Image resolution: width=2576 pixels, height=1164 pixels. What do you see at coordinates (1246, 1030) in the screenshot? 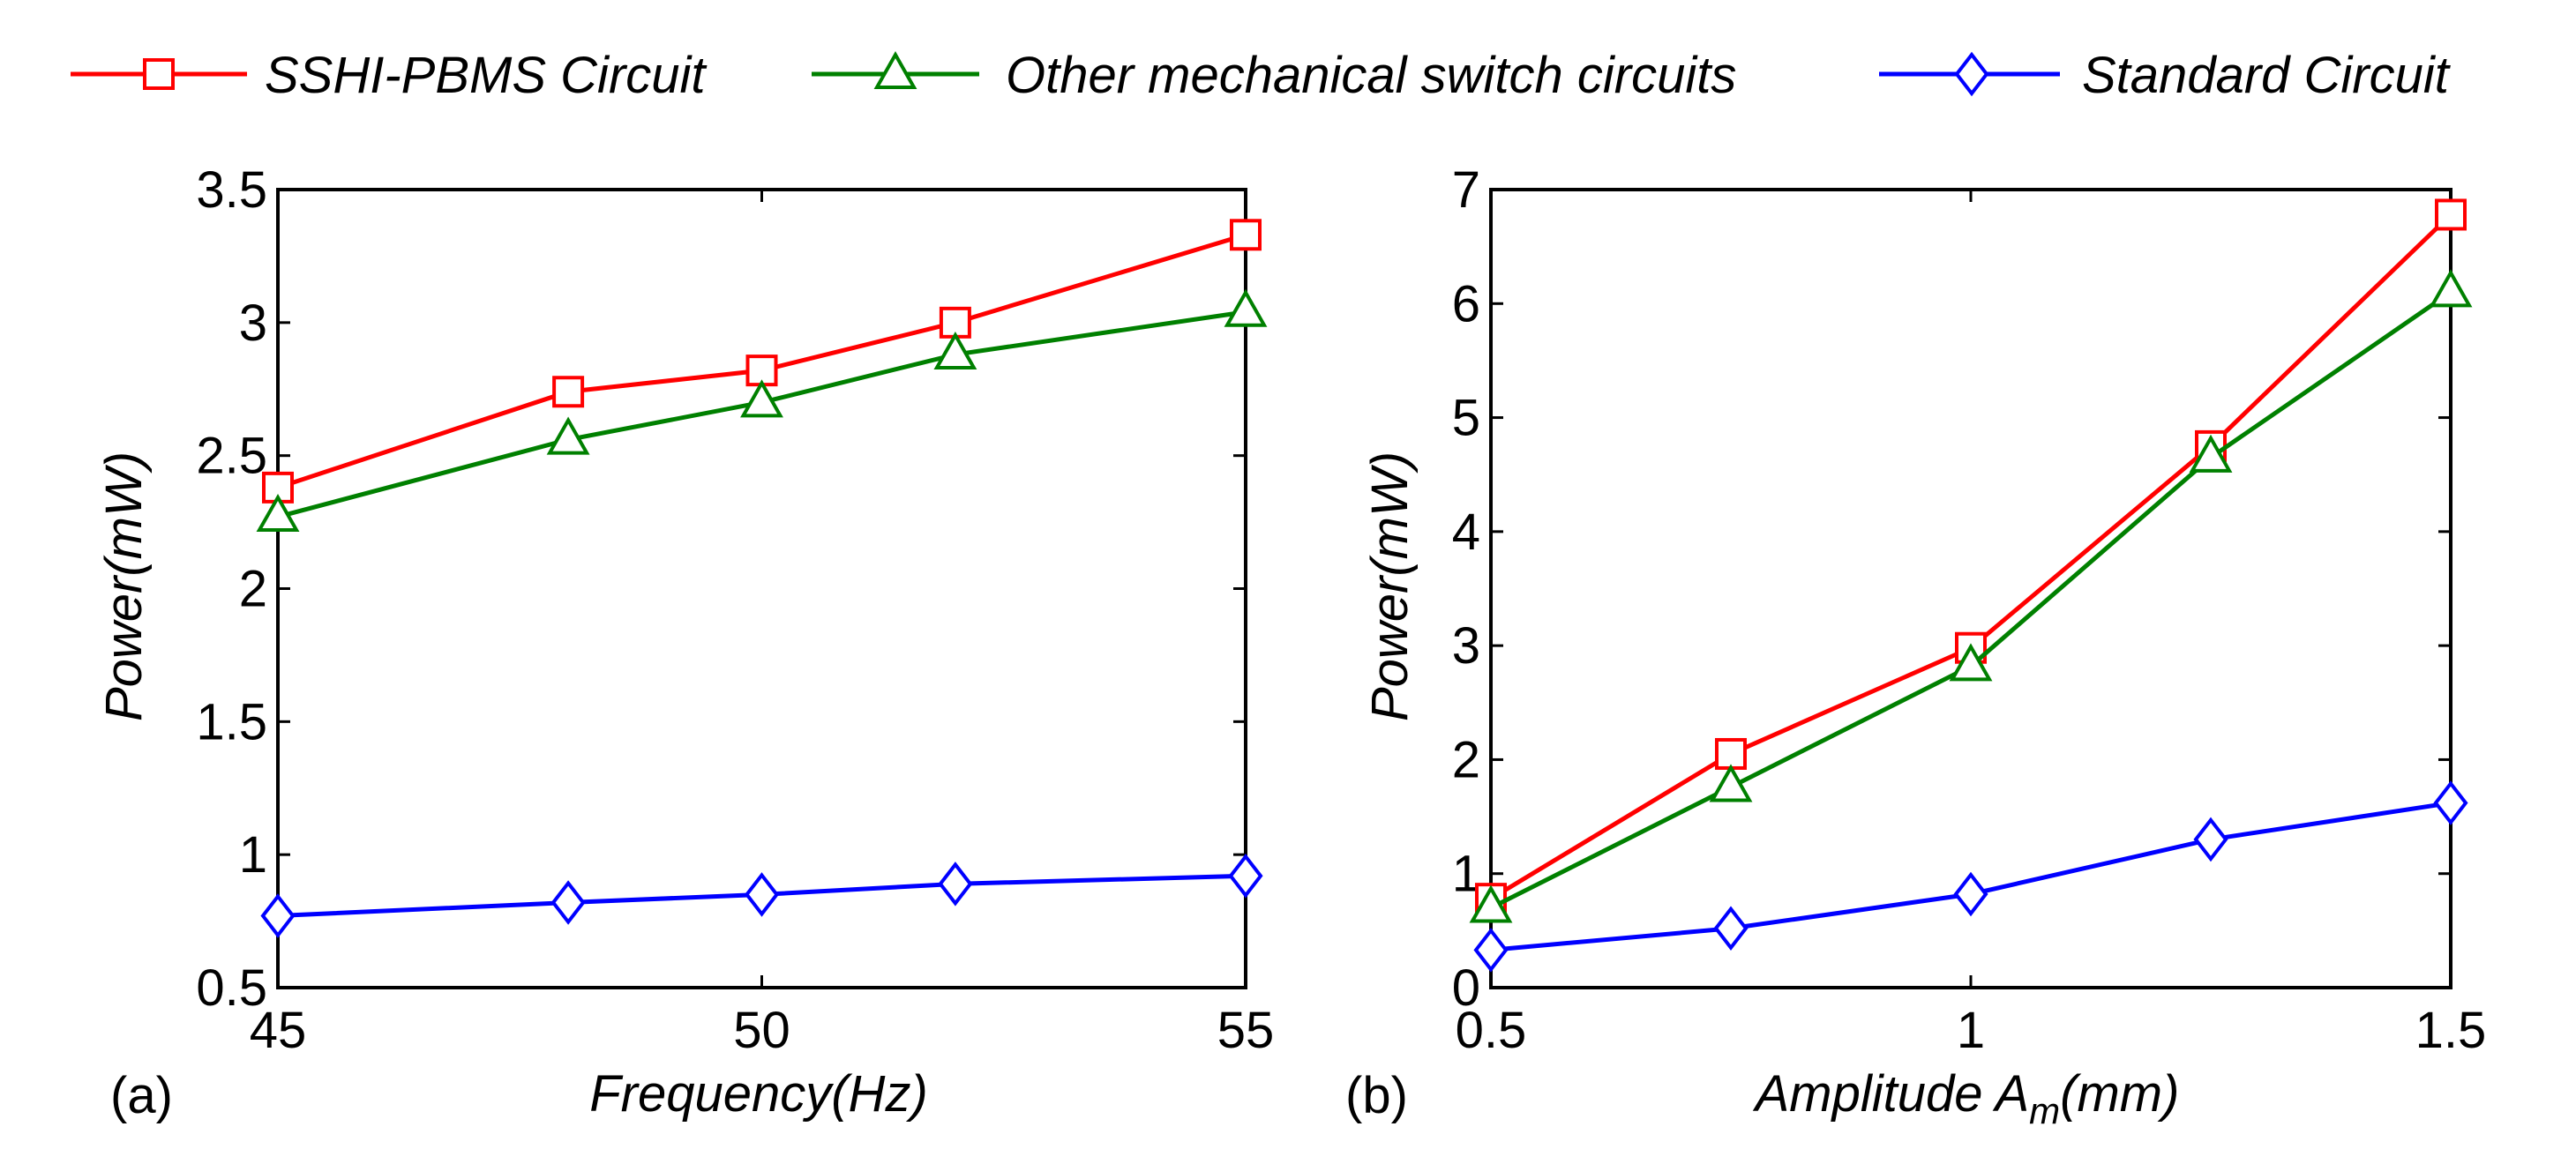
I see `x-tick-label: 55` at bounding box center [1246, 1030].